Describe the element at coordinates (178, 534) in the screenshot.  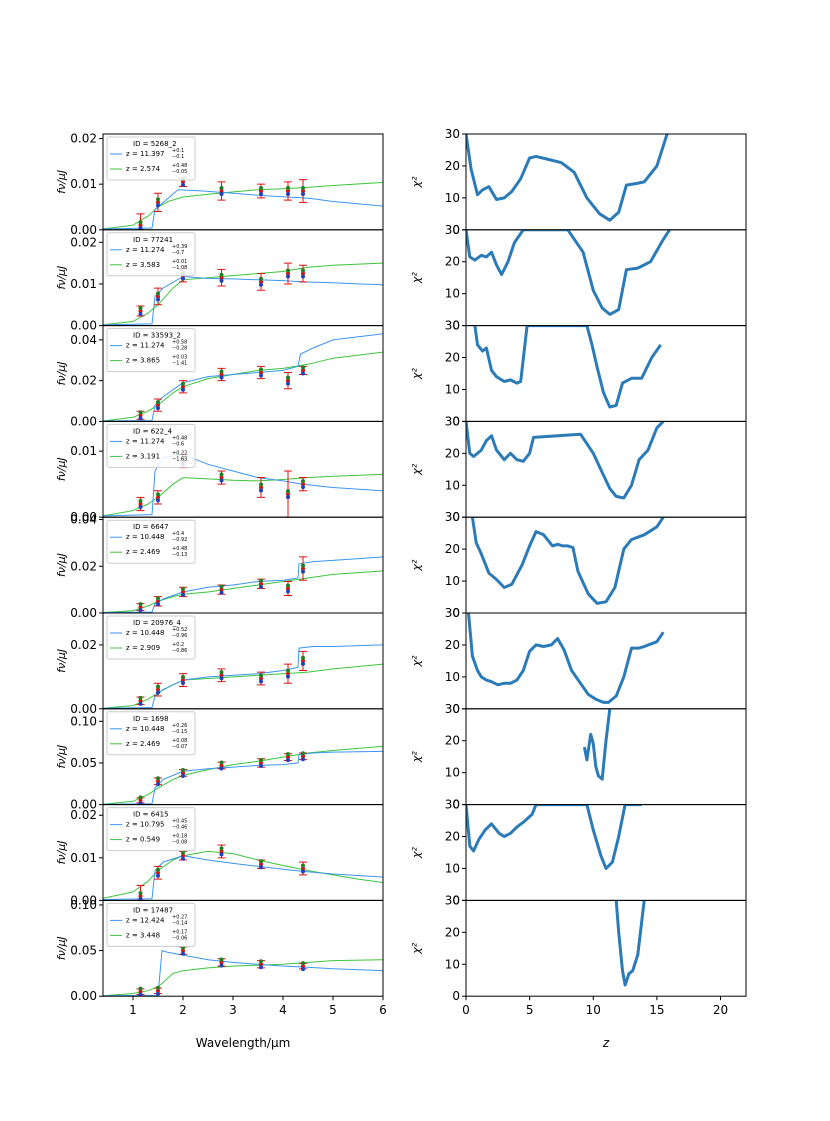
I see `legend-z1-sup: +0.4` at that location.